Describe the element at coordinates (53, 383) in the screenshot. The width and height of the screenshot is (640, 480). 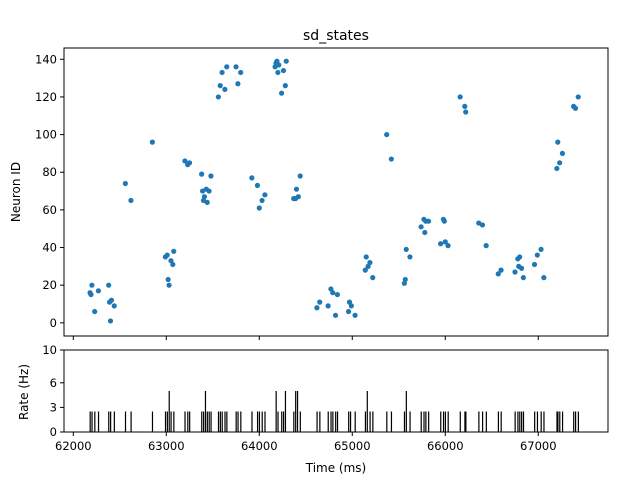
I see `rate-y-tick-label: 6` at that location.